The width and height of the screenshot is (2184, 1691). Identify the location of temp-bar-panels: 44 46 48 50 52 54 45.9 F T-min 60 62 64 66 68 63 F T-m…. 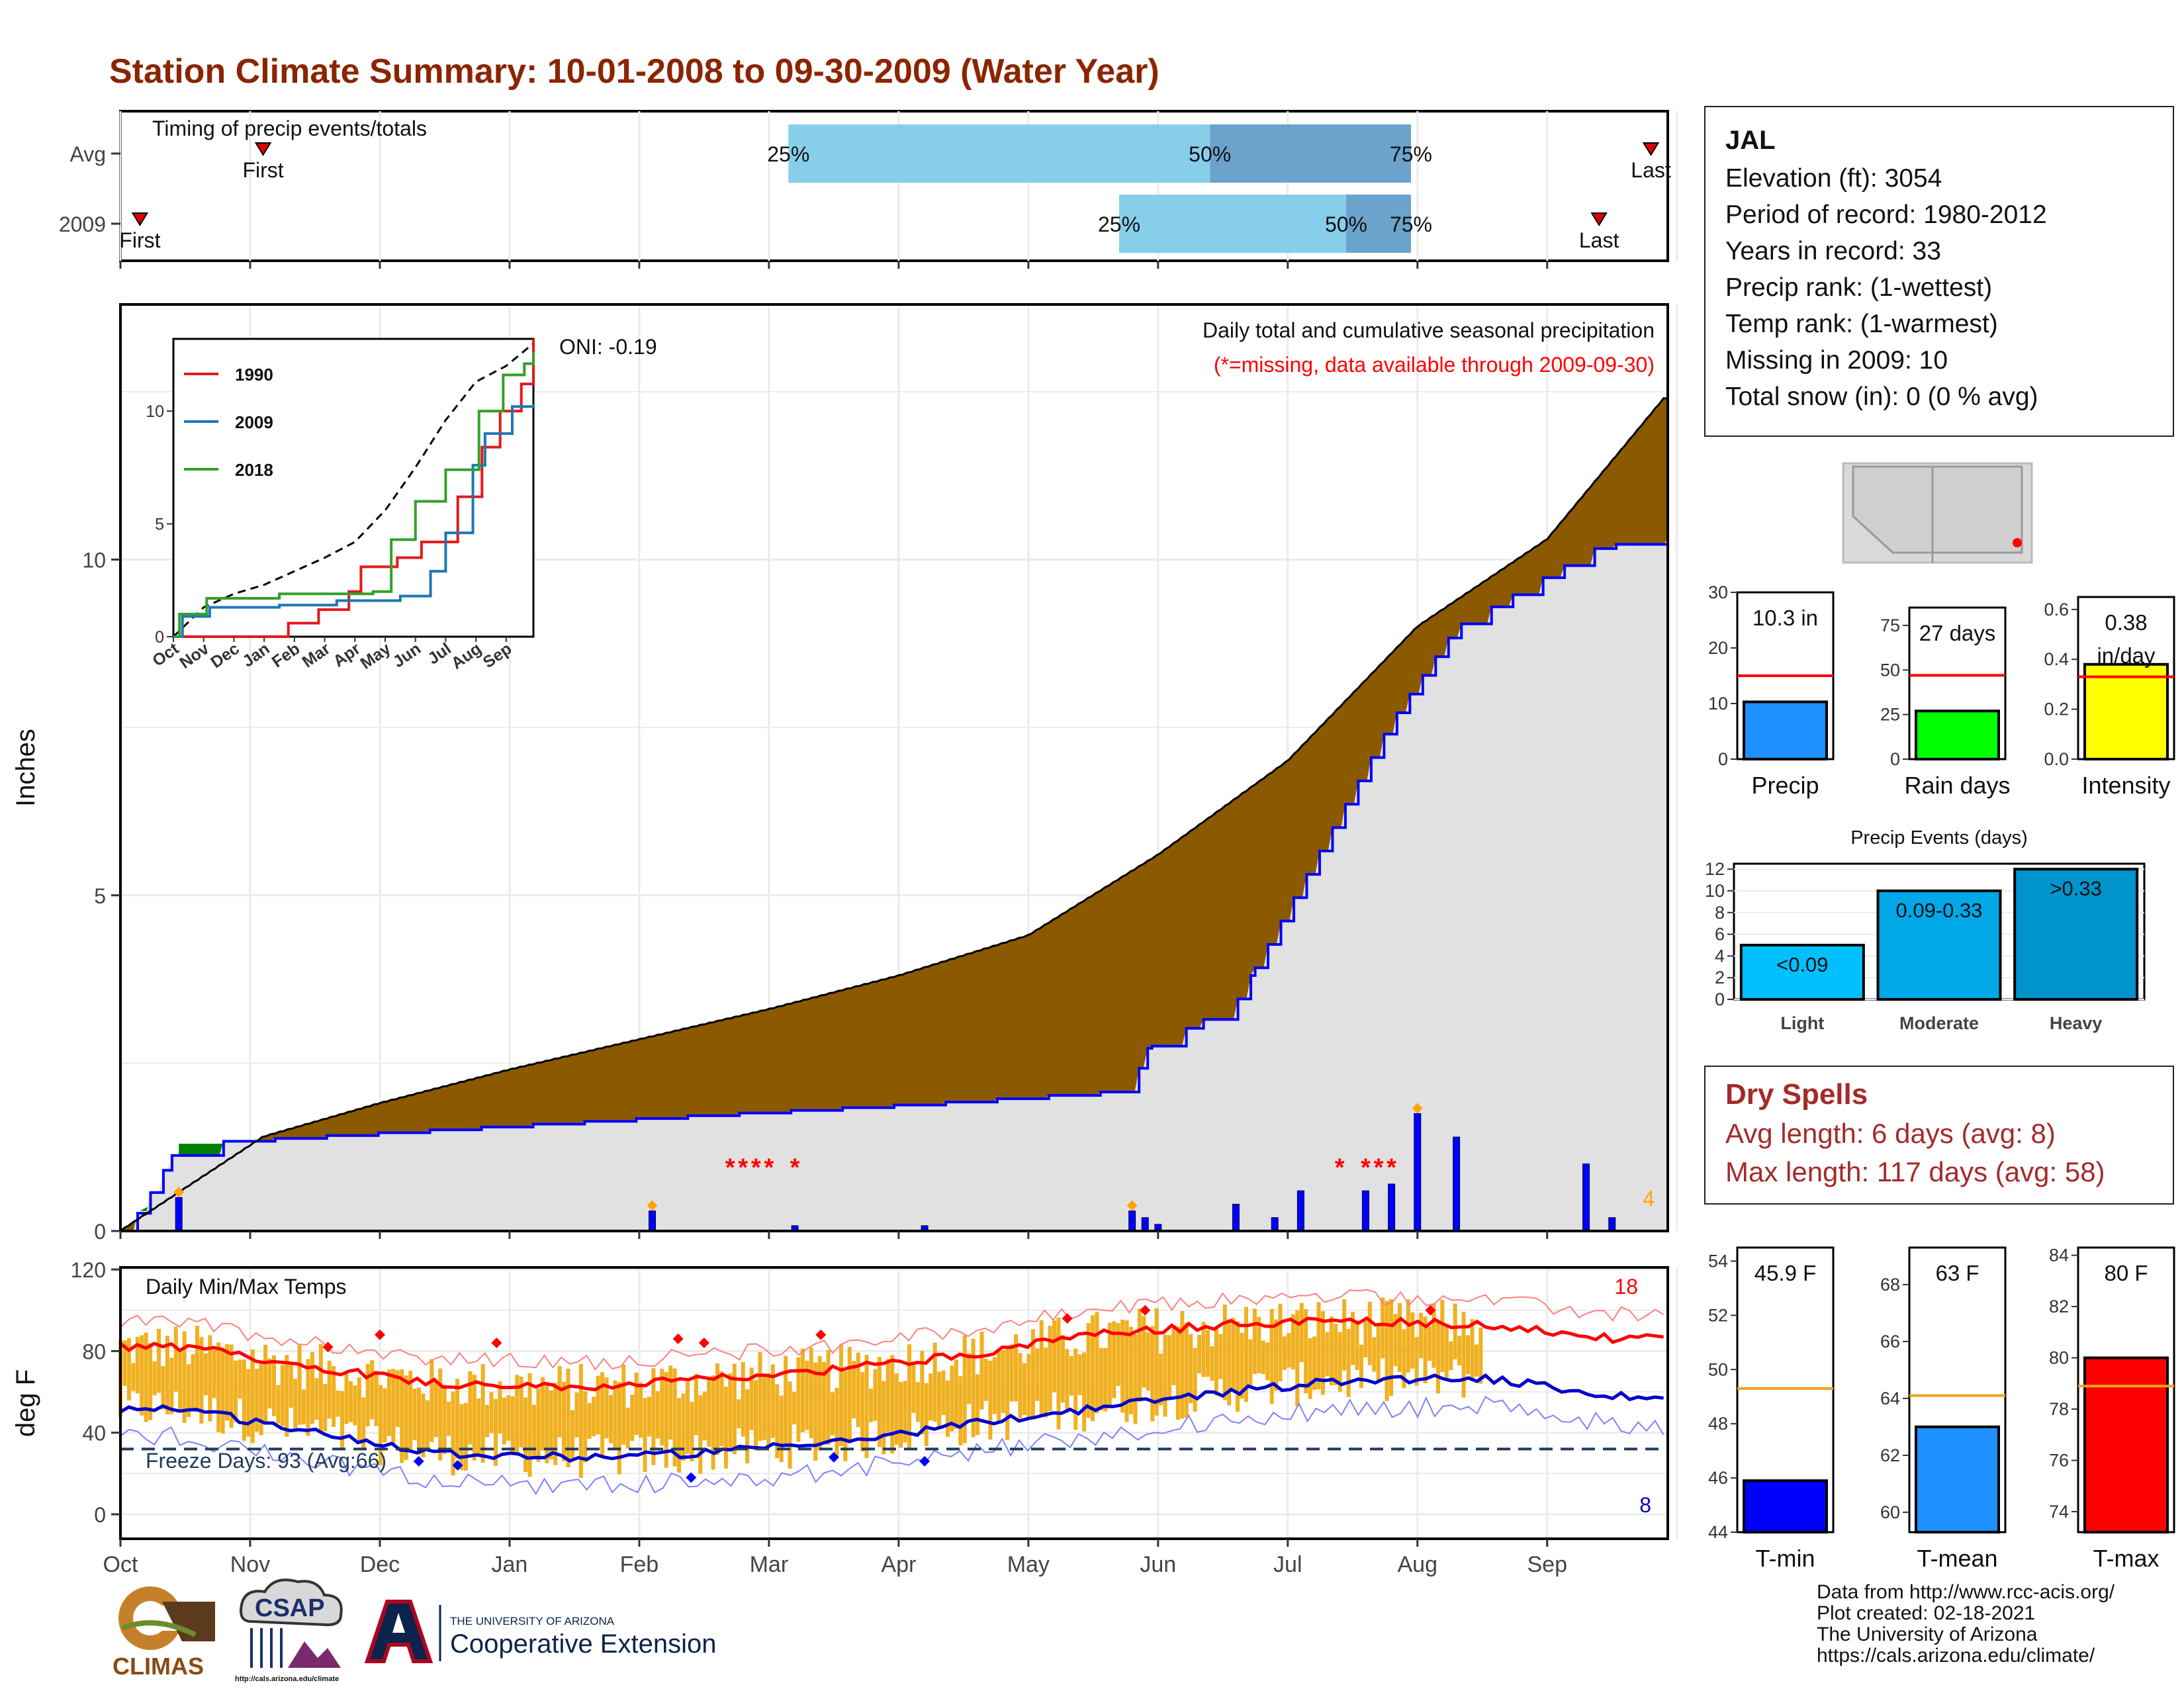
(1942, 1409).